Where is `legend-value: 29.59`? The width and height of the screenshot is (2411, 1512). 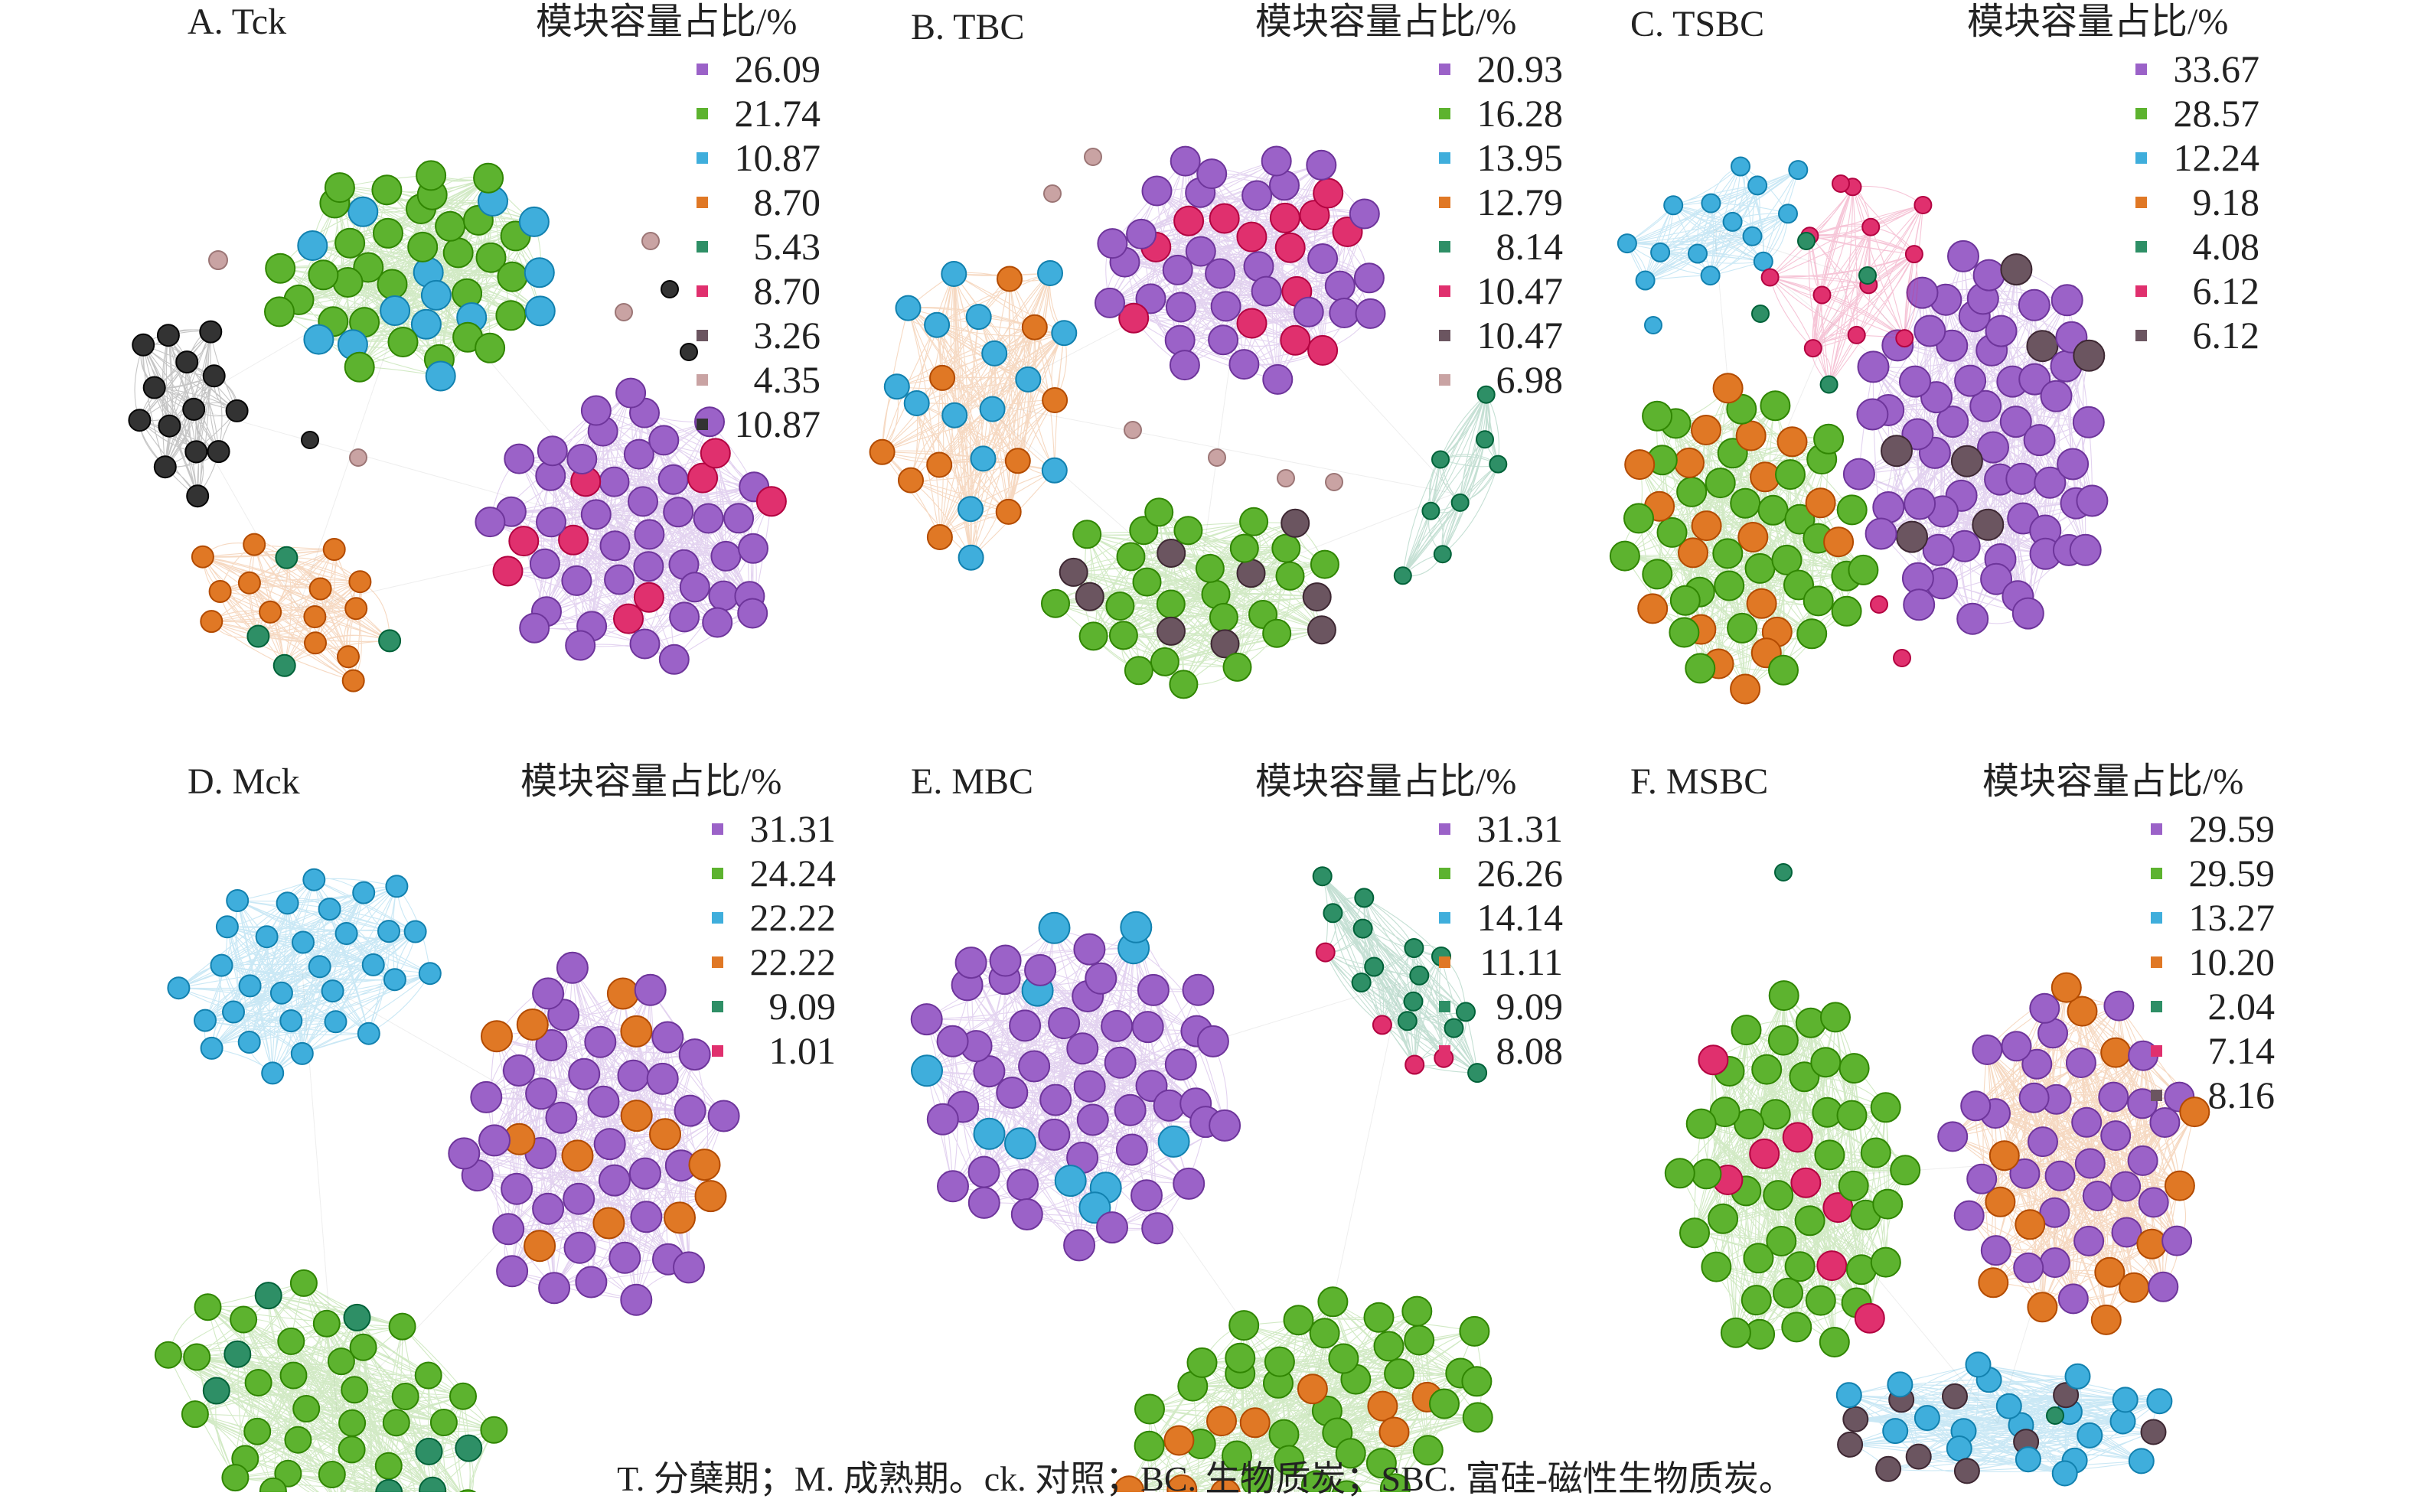
legend-value: 29.59 is located at coordinates (2232, 828).